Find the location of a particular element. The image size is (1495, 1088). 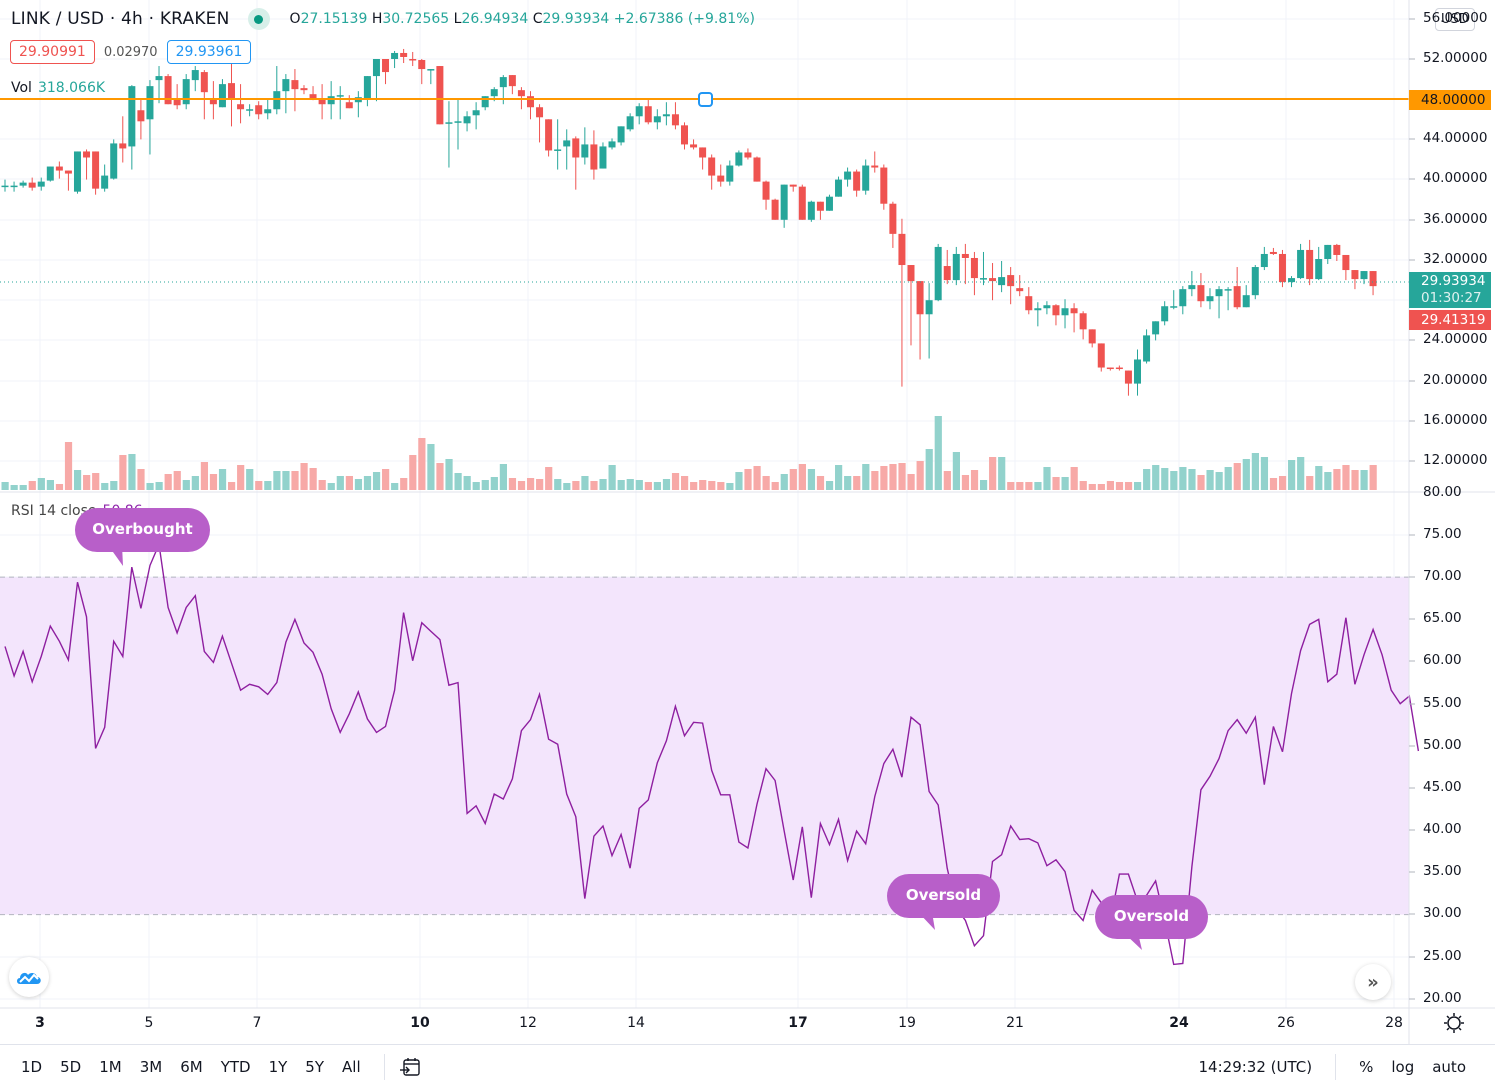

oversold-annotation-1: Oversold is located at coordinates (943, 896).